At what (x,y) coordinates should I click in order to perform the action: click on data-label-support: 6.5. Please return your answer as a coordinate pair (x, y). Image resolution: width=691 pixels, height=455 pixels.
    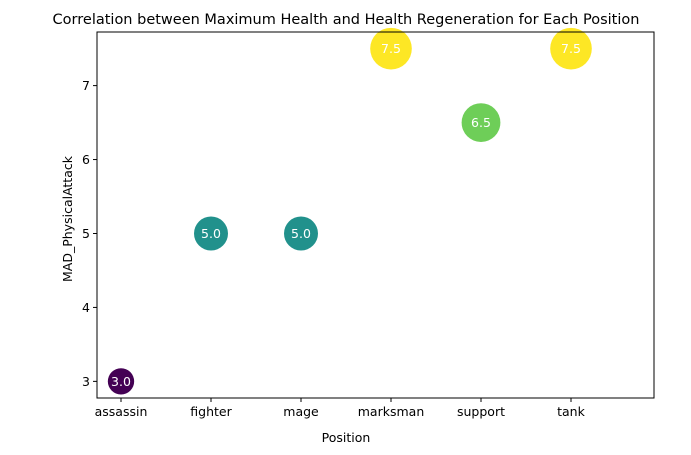
    Looking at the image, I should click on (481, 122).